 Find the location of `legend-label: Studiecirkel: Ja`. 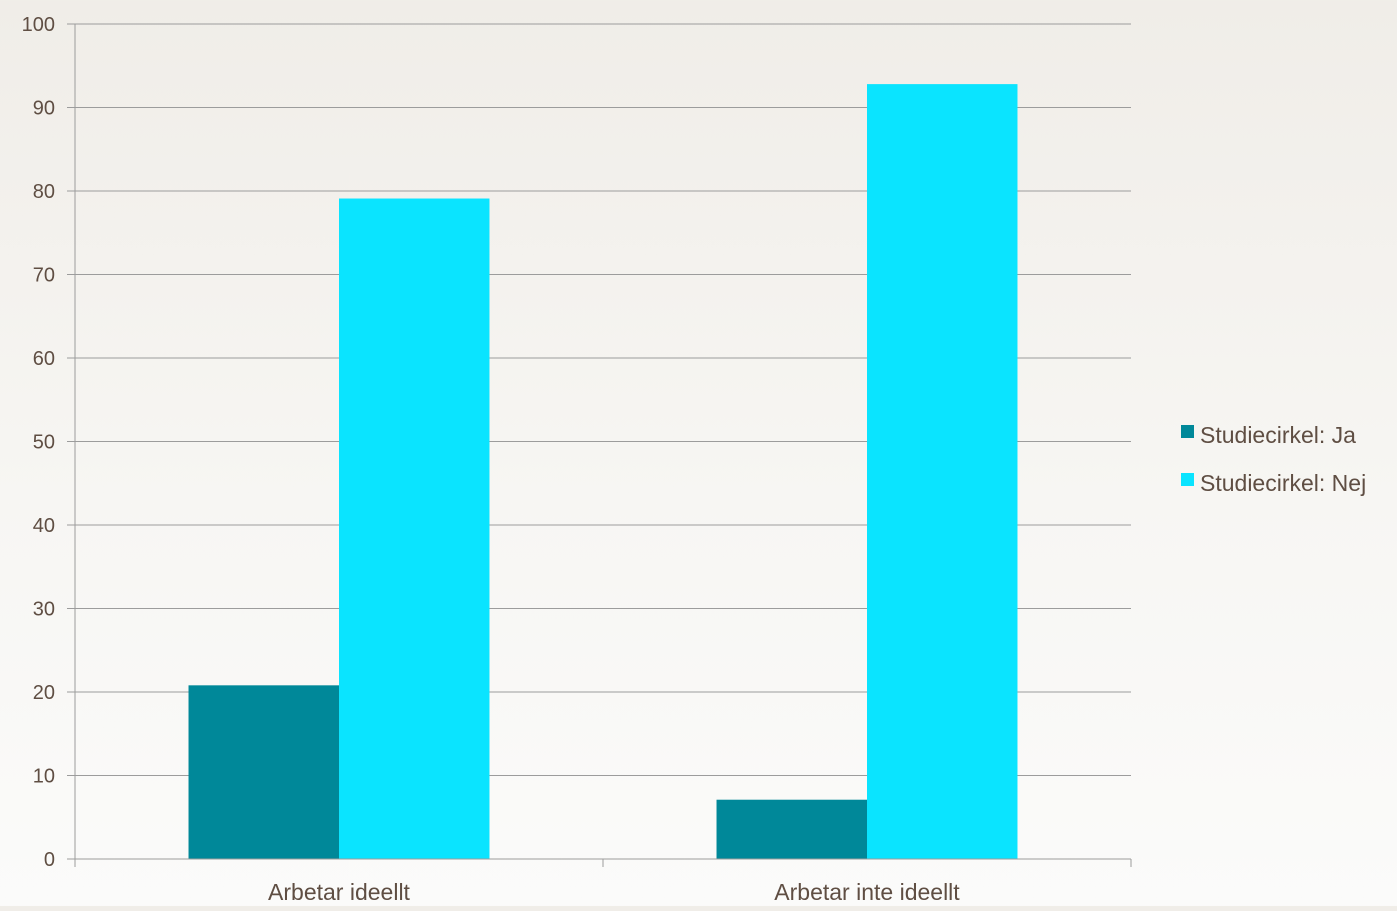

legend-label: Studiecirkel: Ja is located at coordinates (1278, 435).